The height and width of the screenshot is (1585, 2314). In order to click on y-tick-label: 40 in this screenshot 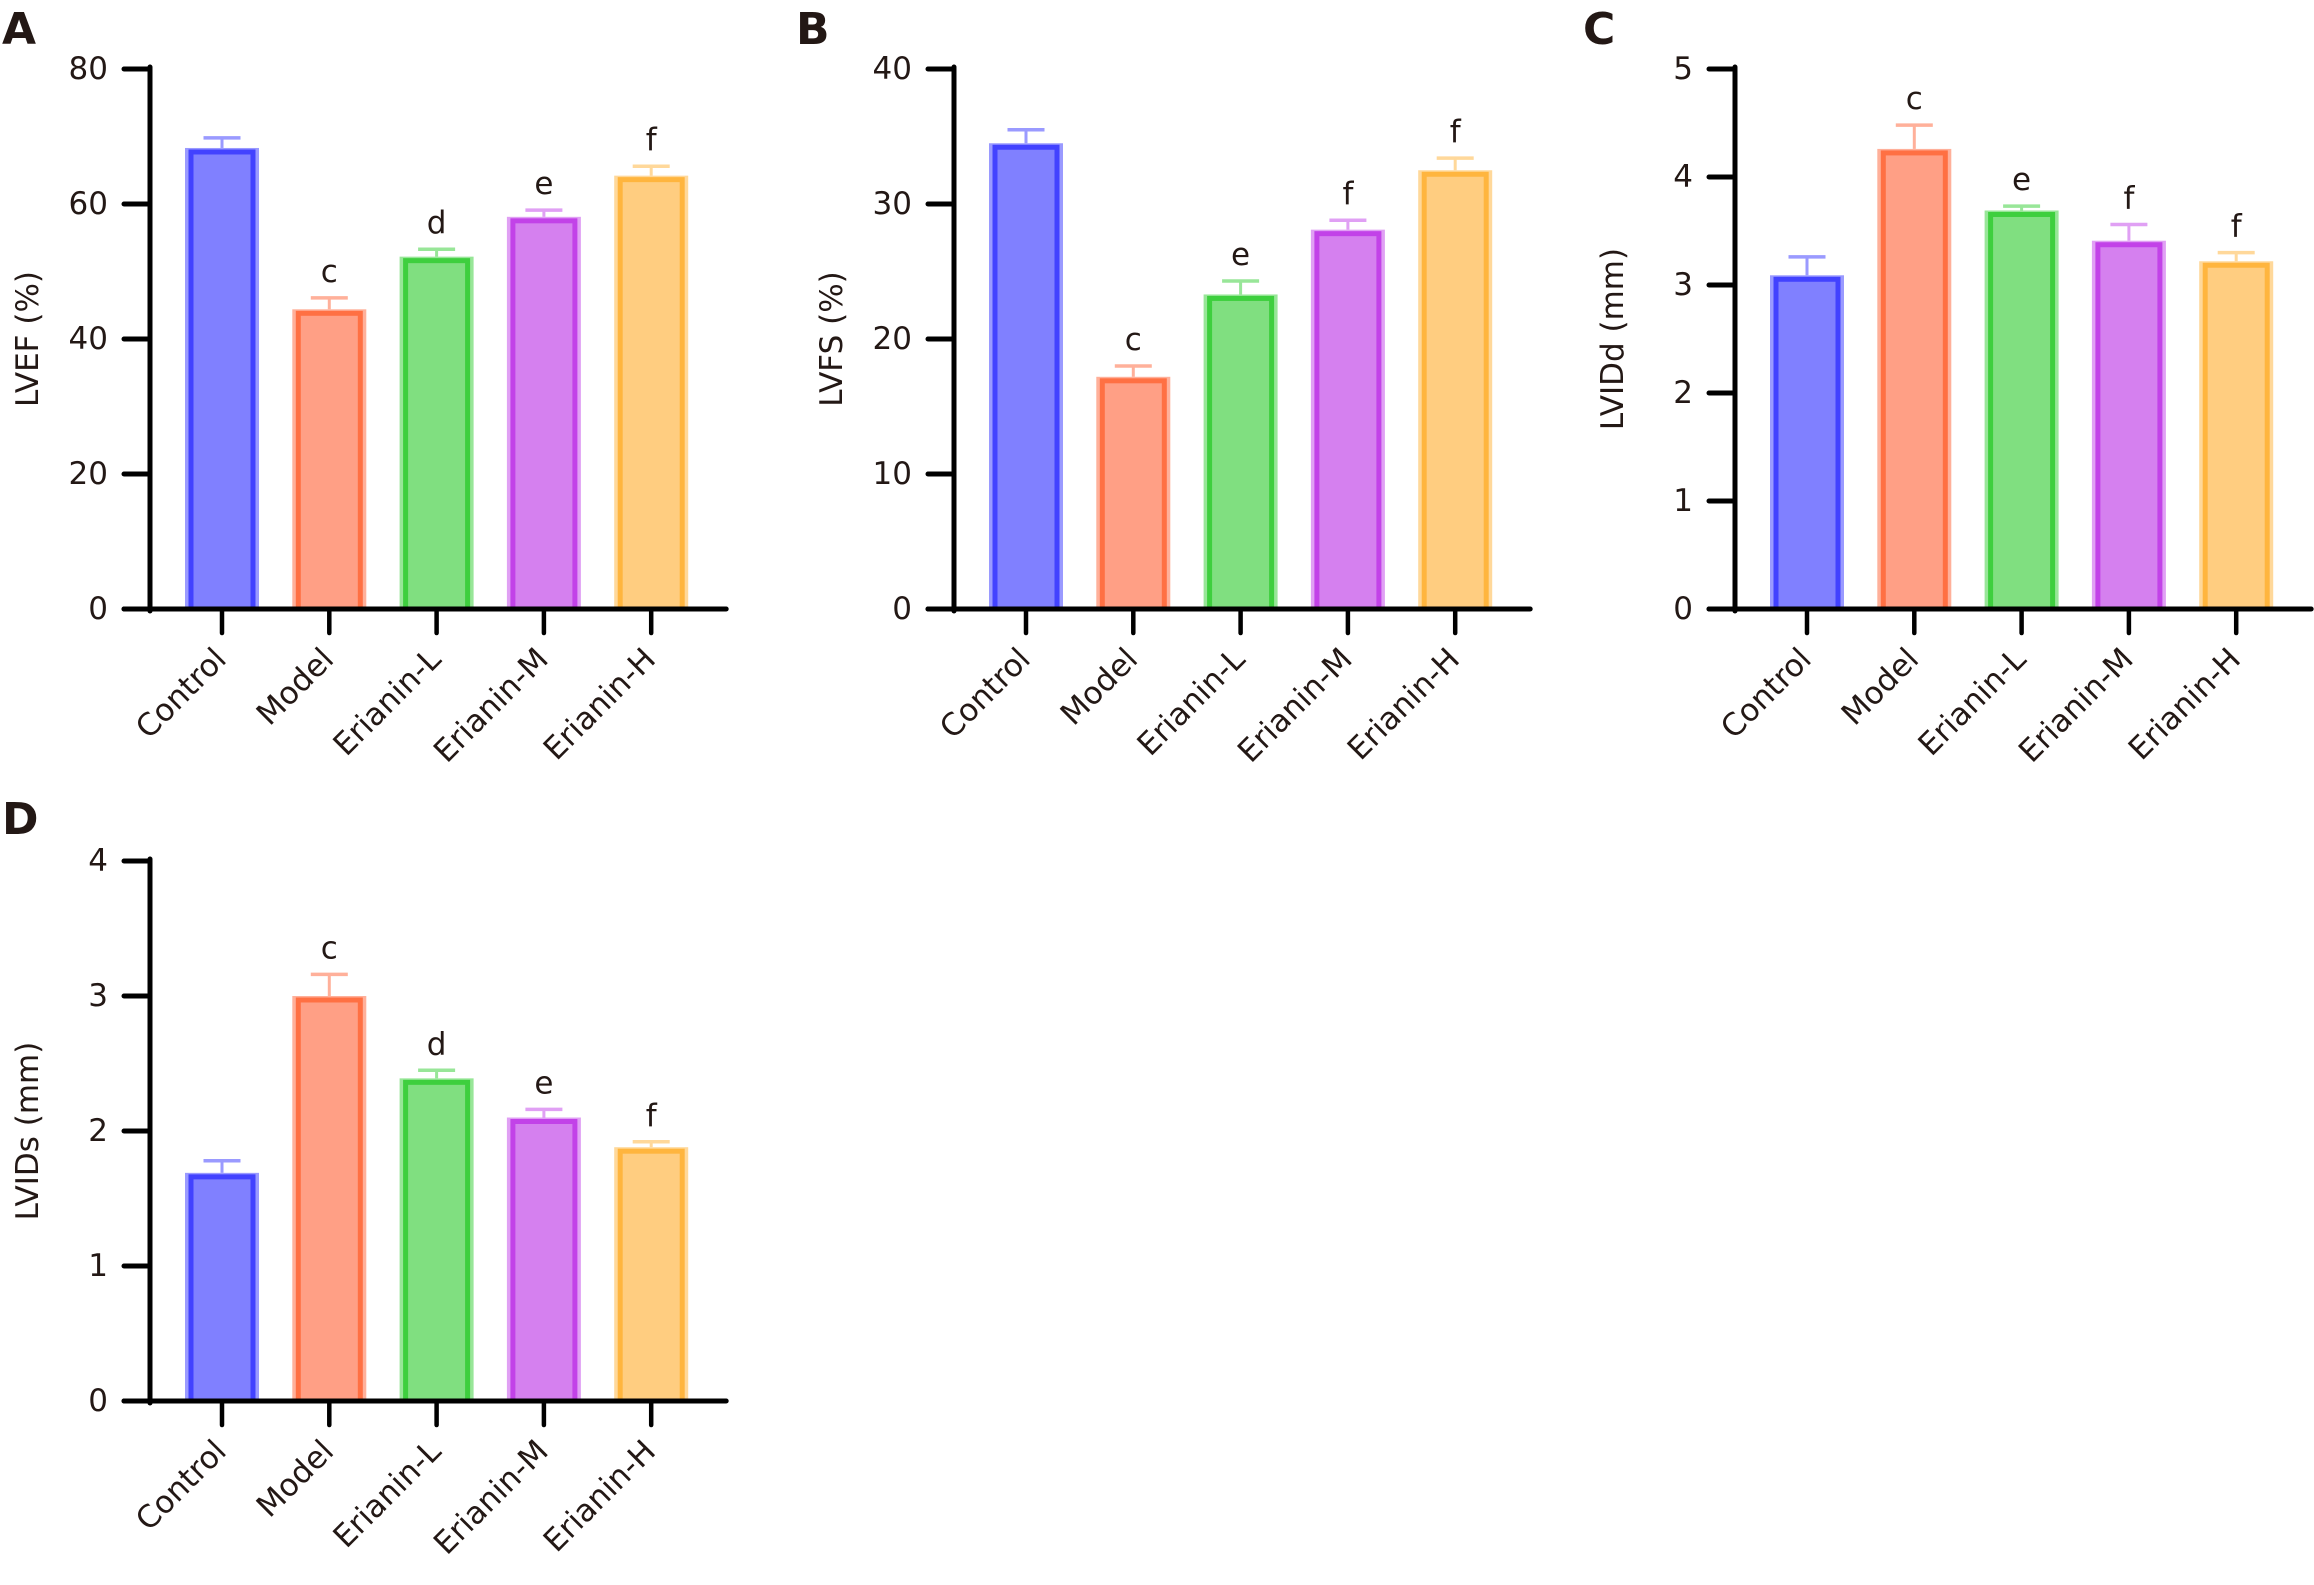, I will do `click(88, 339)`.